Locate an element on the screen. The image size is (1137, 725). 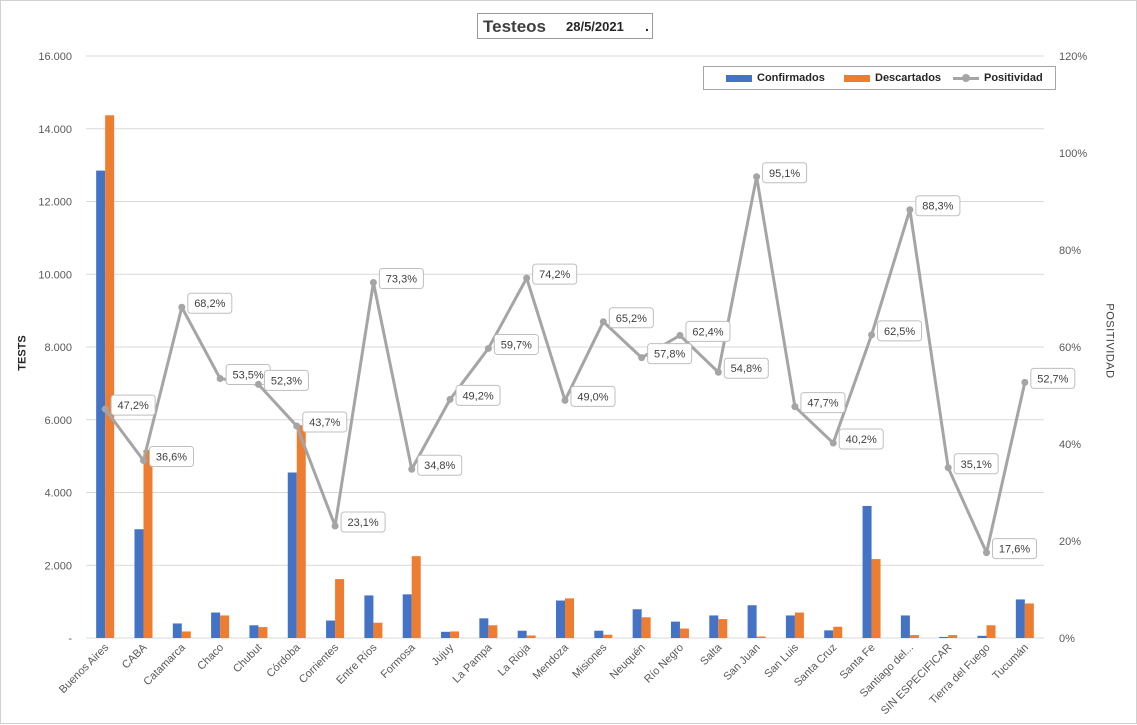
y-tick-label-left: 14.000 is located at coordinates (55, 130).